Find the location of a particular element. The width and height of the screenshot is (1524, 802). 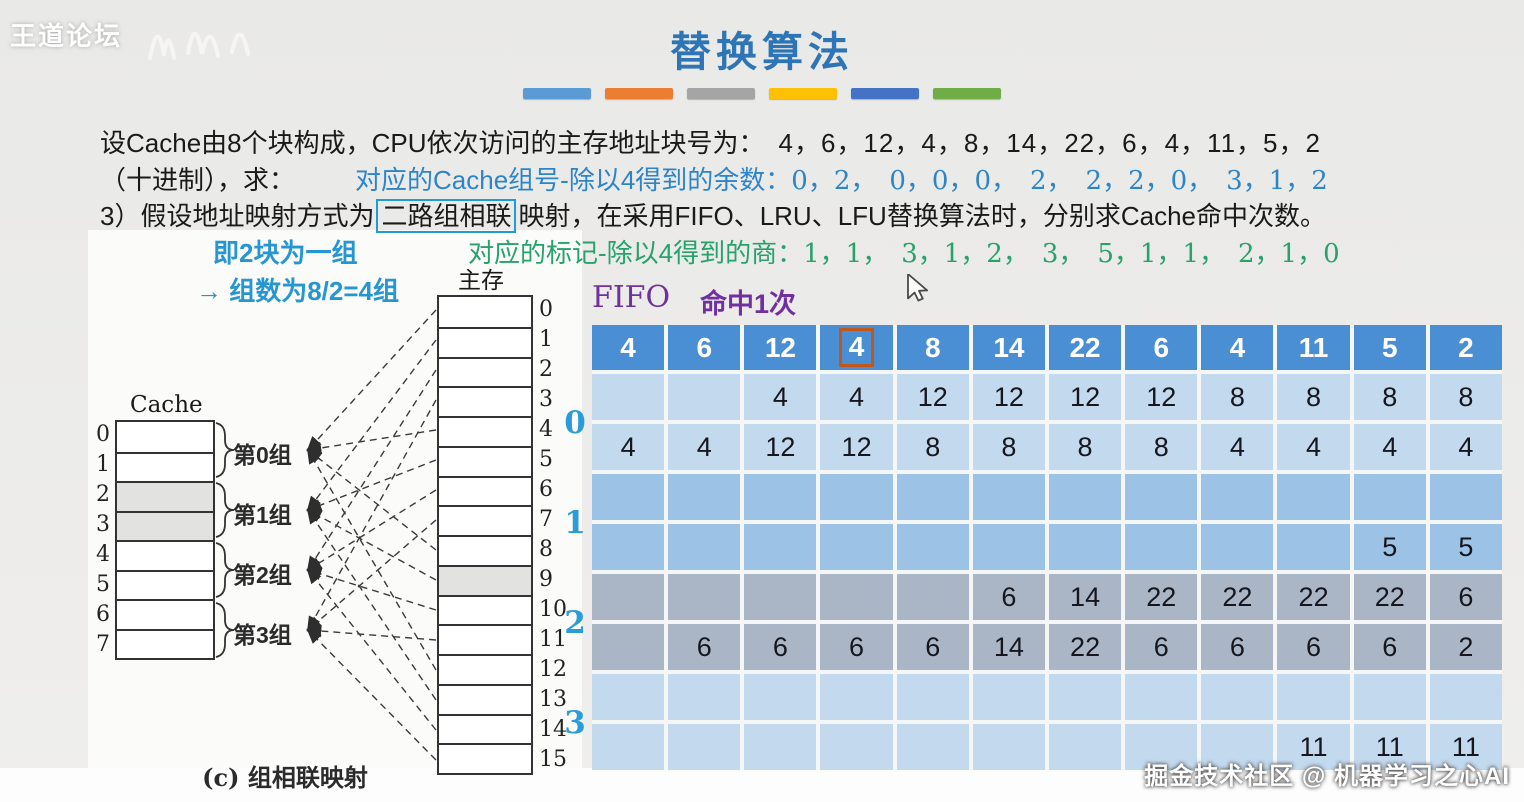

mouse-cursor-icon is located at coordinates (918, 288).